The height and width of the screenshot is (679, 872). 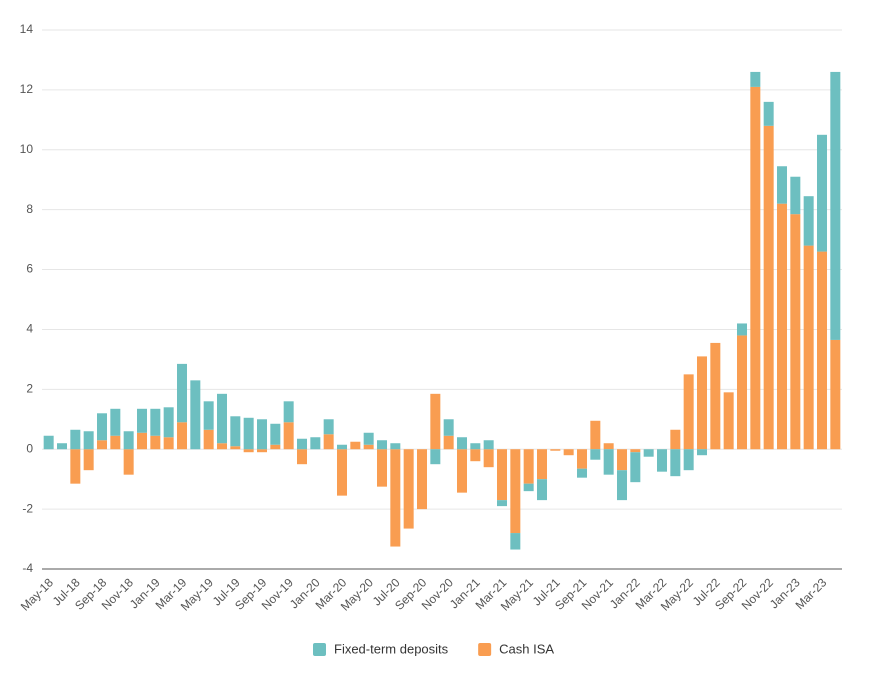 What do you see at coordinates (526, 648) in the screenshot?
I see `legend-label: Cash ISA` at bounding box center [526, 648].